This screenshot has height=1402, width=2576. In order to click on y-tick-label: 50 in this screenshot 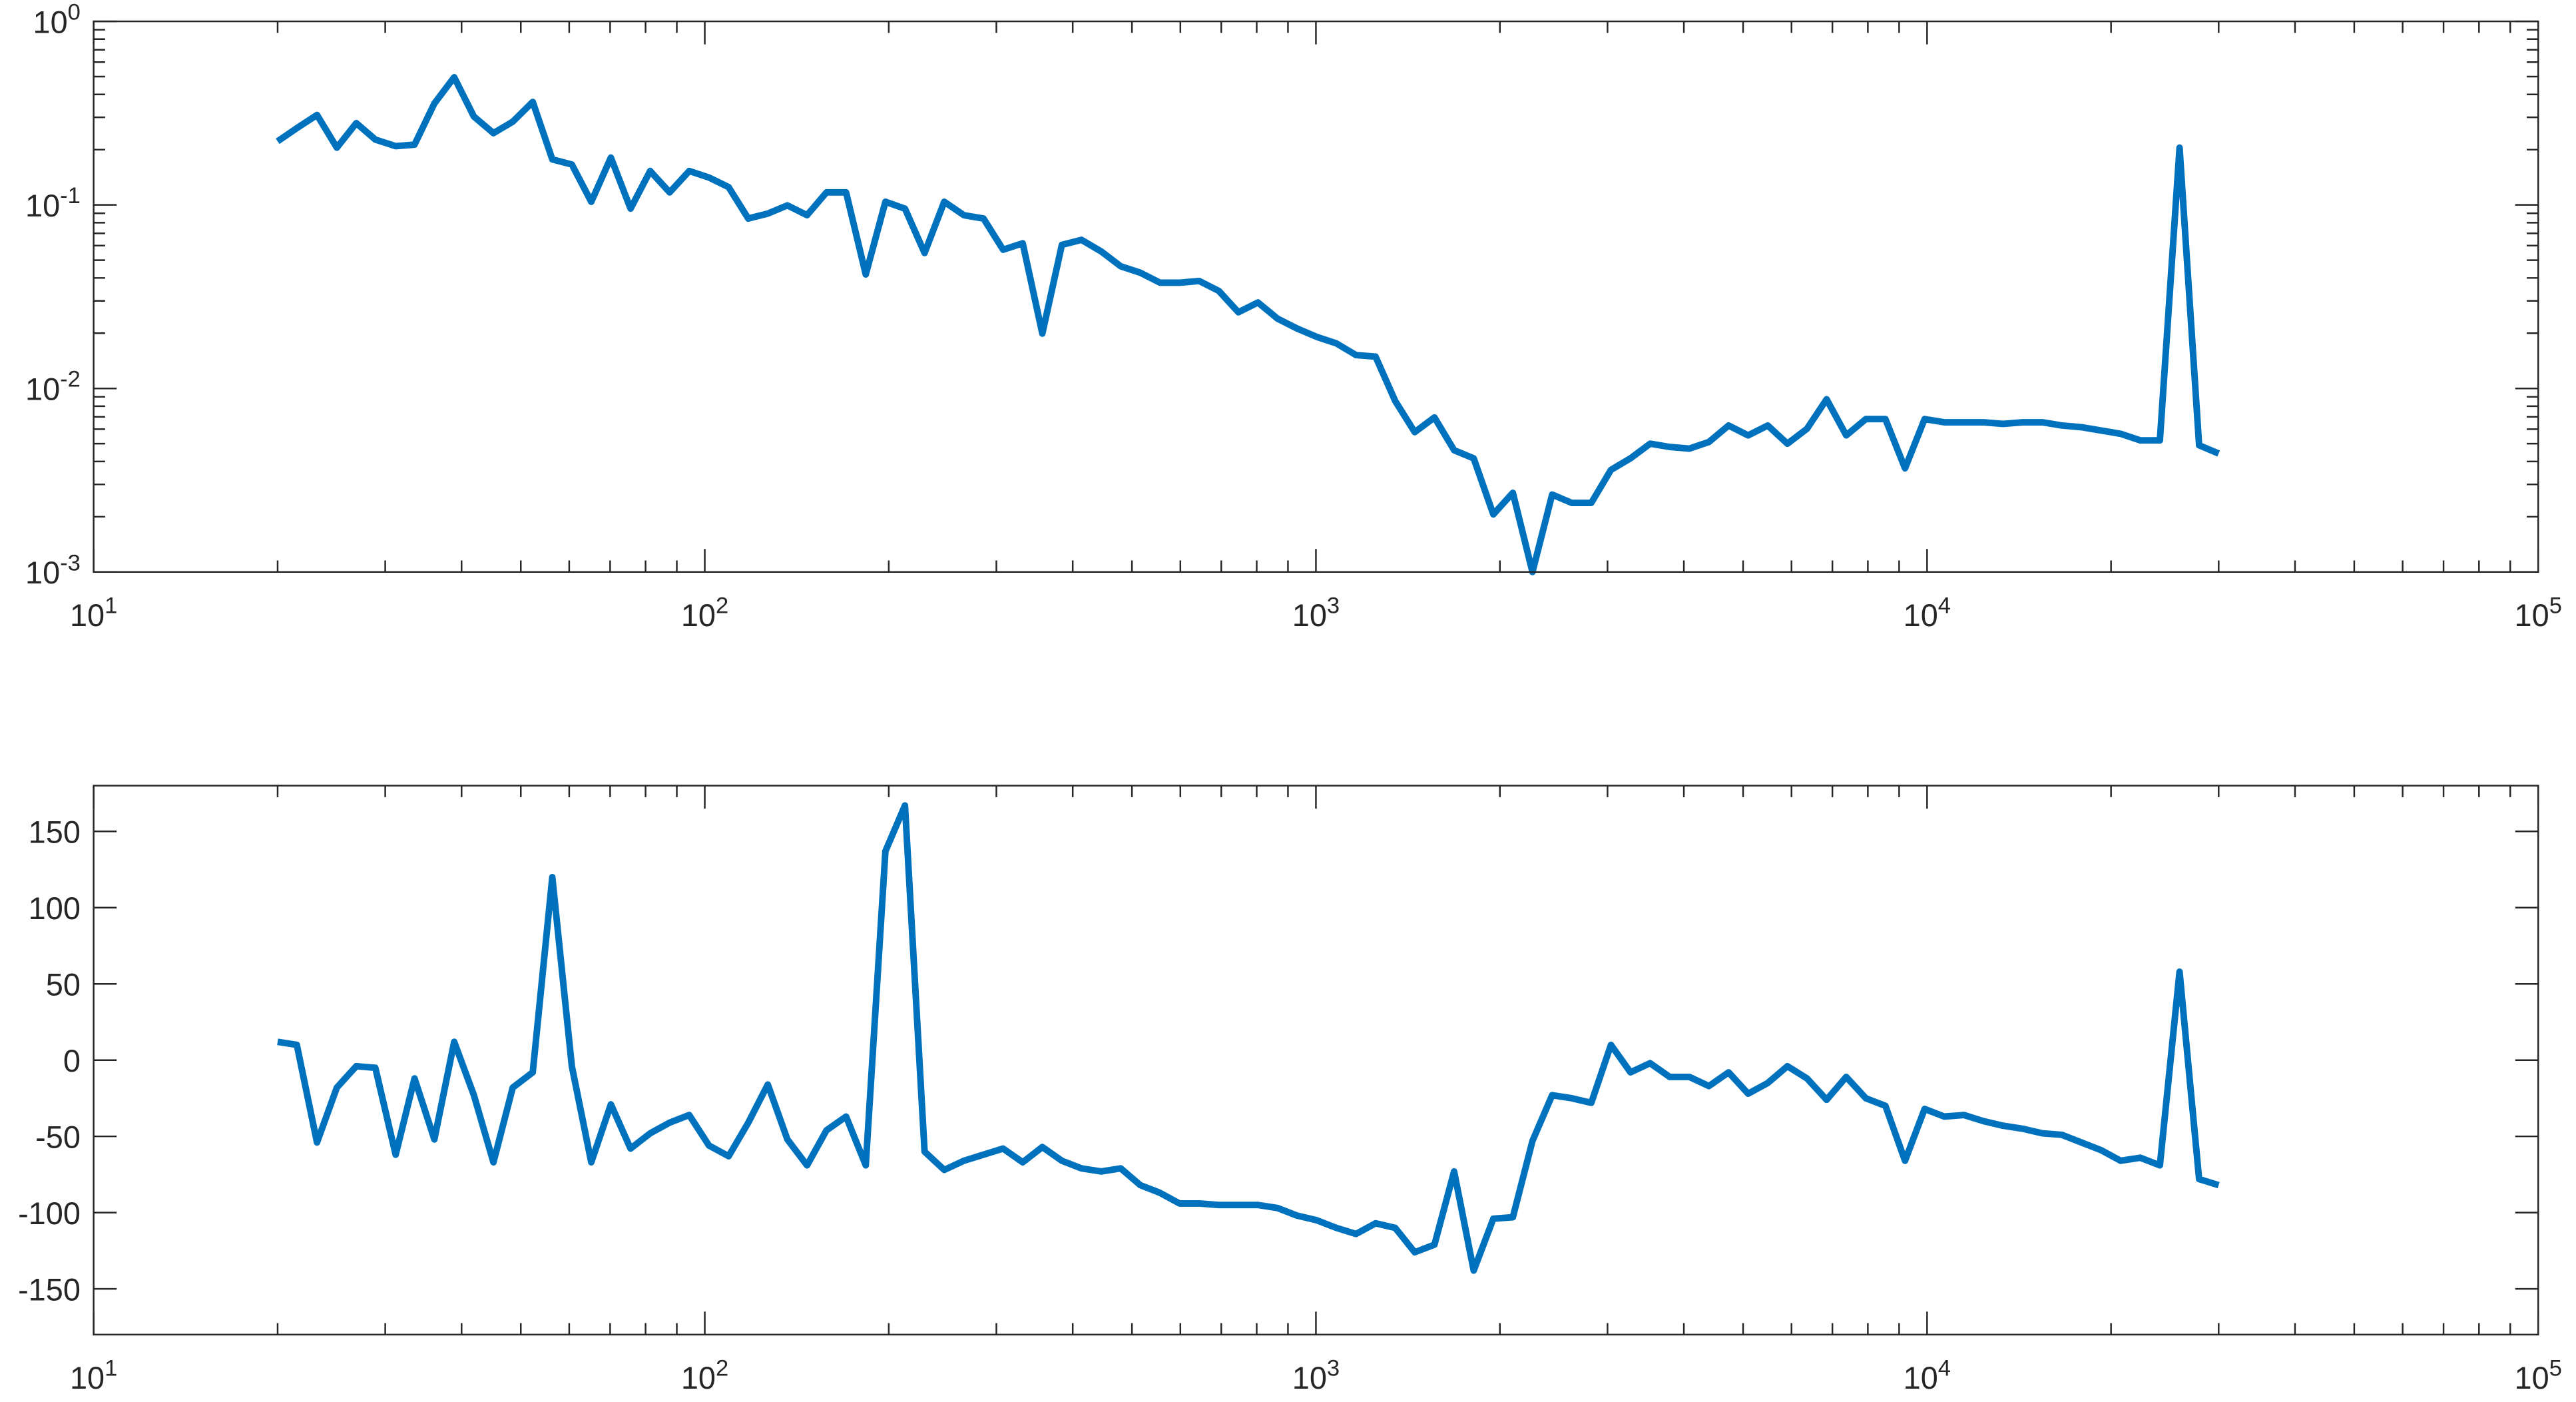, I will do `click(64, 985)`.